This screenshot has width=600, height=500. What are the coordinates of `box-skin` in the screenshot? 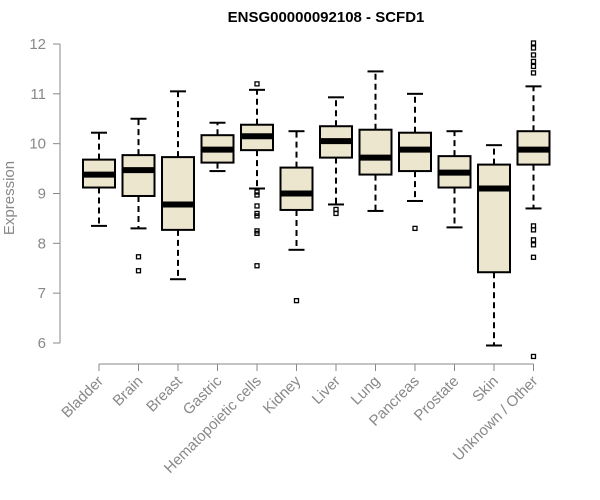 It's located at (494, 245).